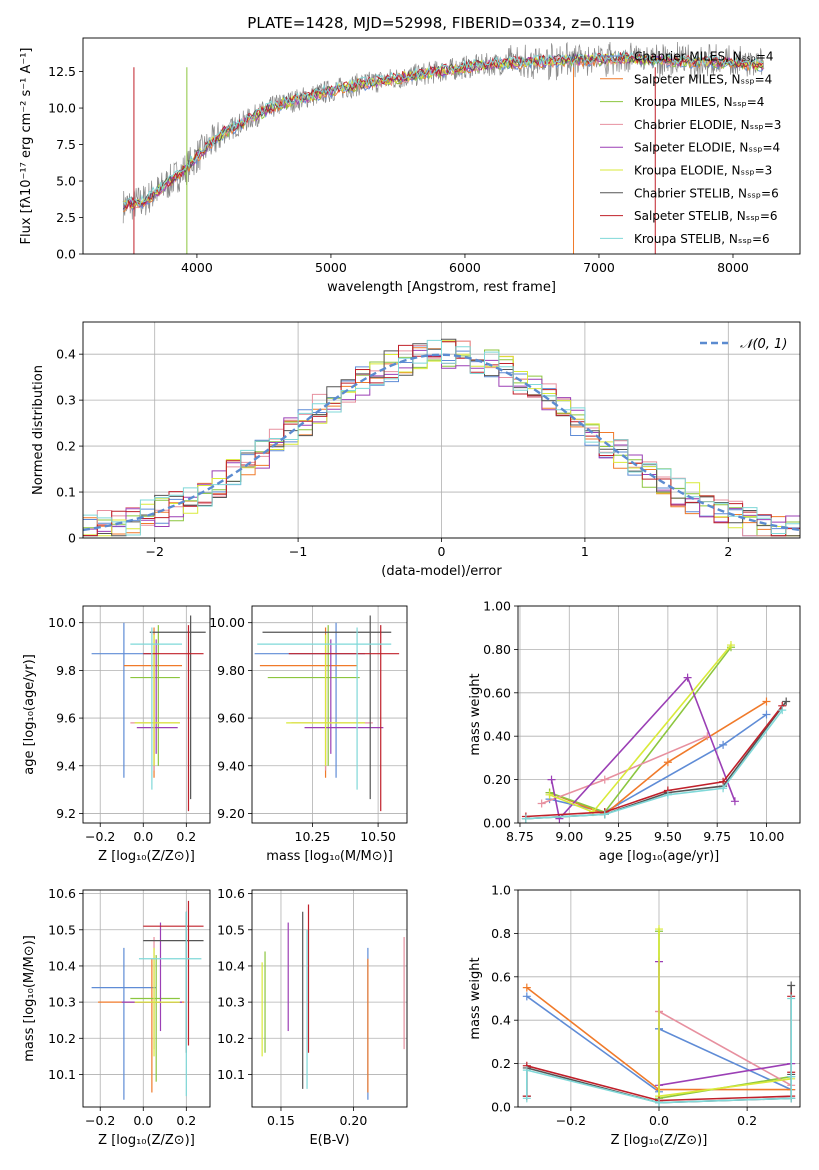 The height and width of the screenshot is (1170, 819). I want to click on y-tick-label: 0.00, so click(497, 823).